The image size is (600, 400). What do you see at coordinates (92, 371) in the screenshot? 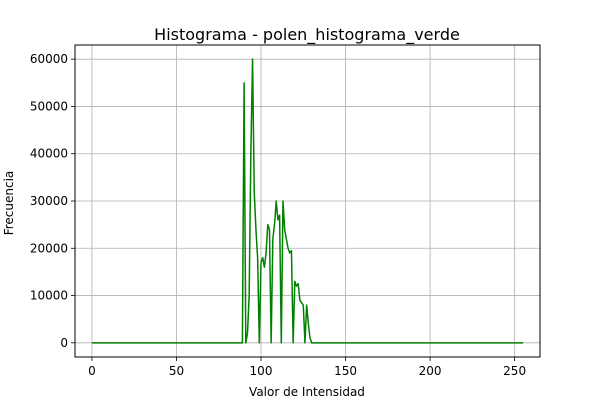
I see `x-tick-label-0: 0` at bounding box center [92, 371].